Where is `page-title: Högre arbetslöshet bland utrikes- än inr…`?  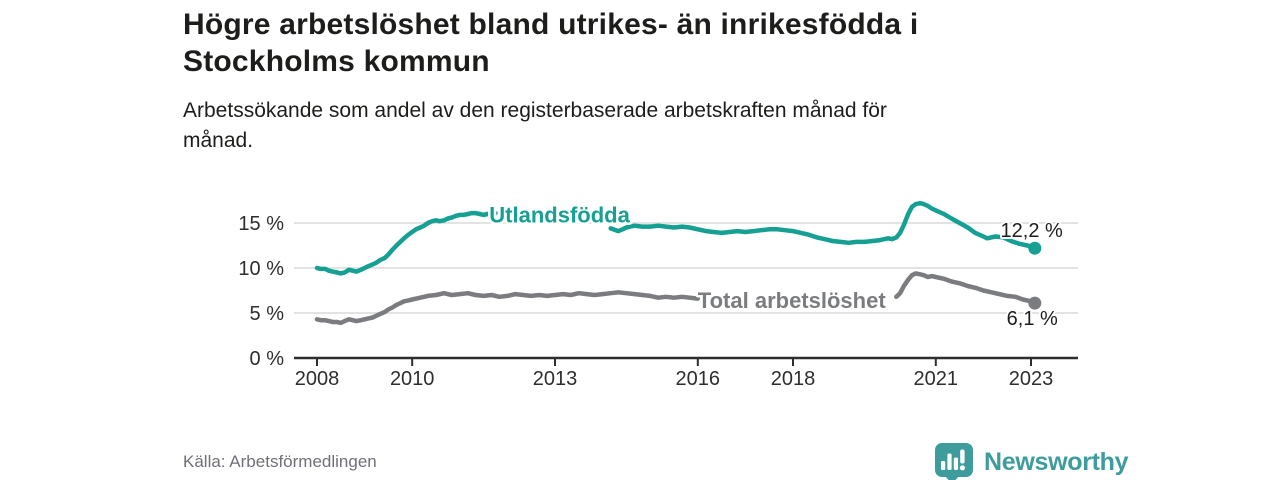
page-title: Högre arbetslöshet bland utrikes- än inr… is located at coordinates (551, 43).